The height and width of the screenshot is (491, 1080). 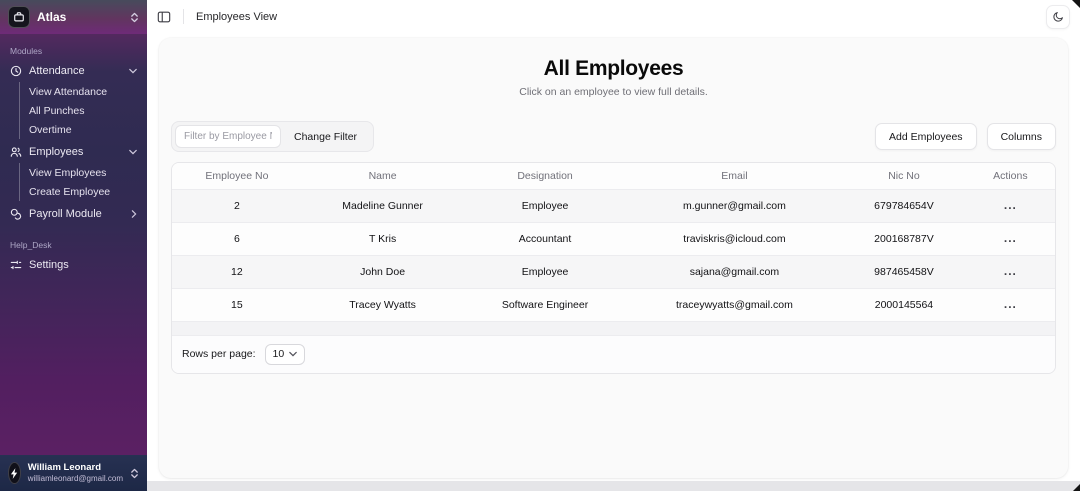 What do you see at coordinates (73, 17) in the screenshot?
I see `sidebar-header: Atlas` at bounding box center [73, 17].